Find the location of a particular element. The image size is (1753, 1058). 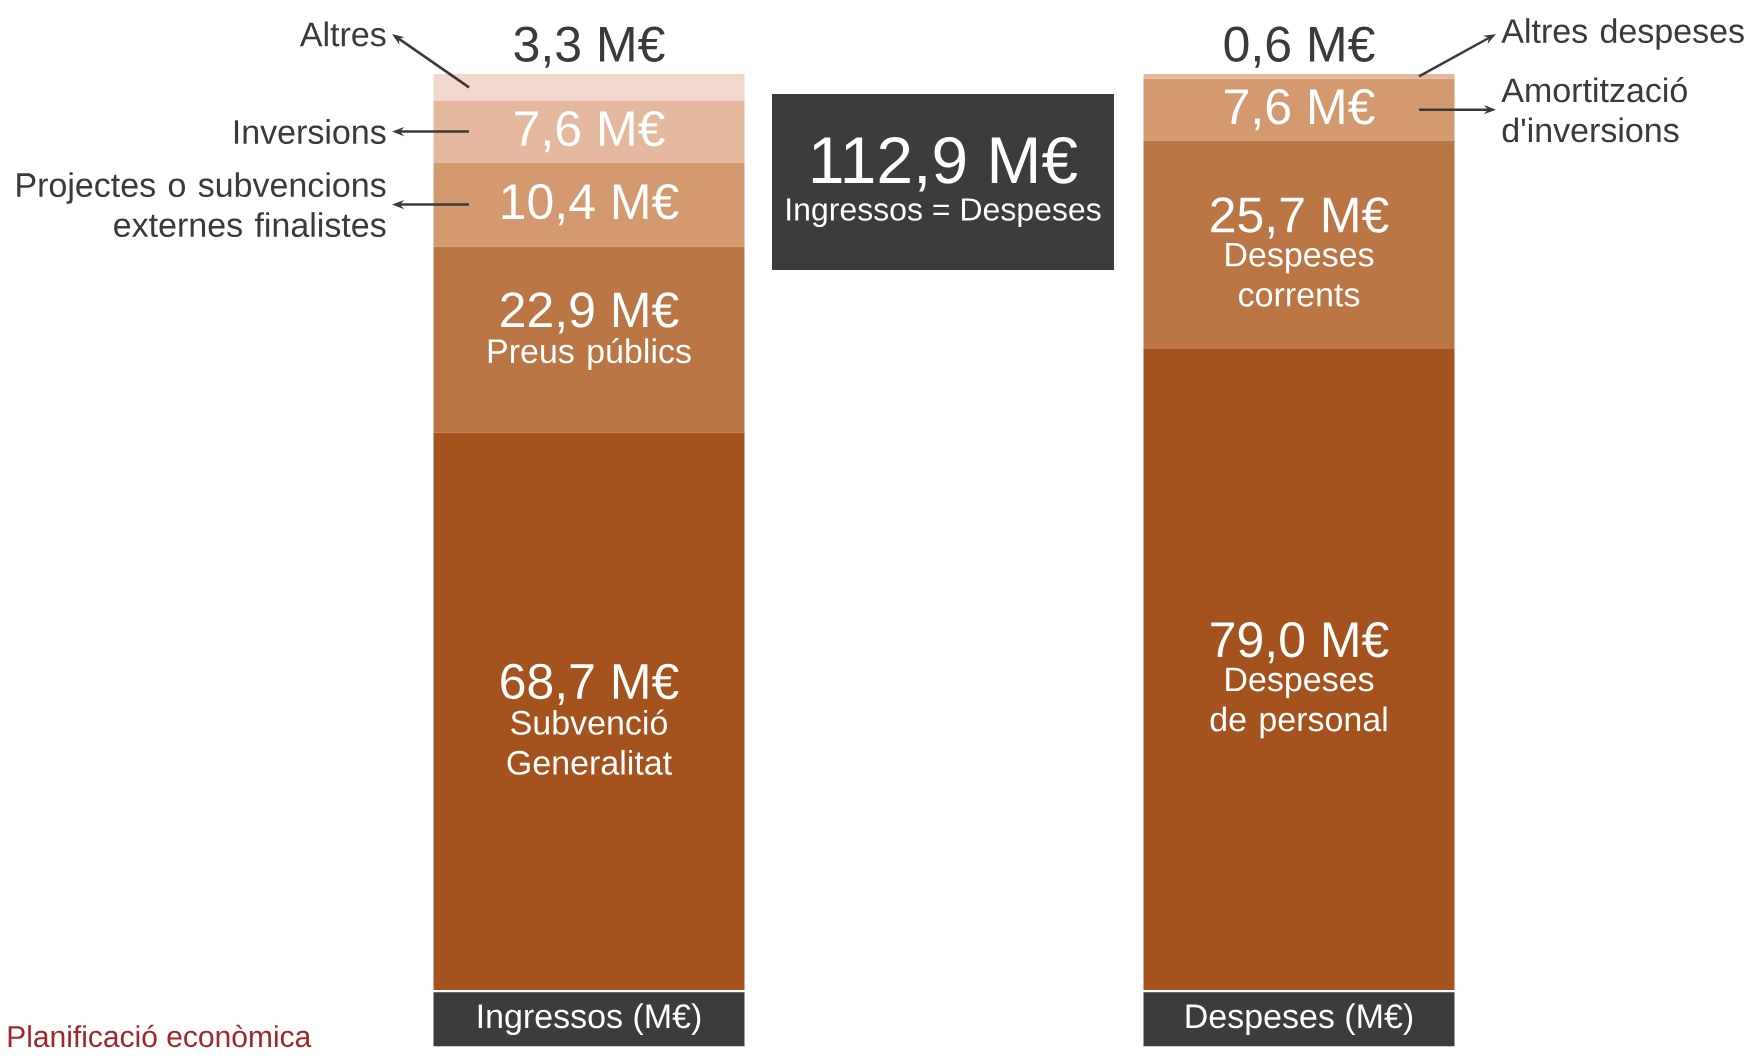

data-label: 25,7 M€ is located at coordinates (1300, 218).